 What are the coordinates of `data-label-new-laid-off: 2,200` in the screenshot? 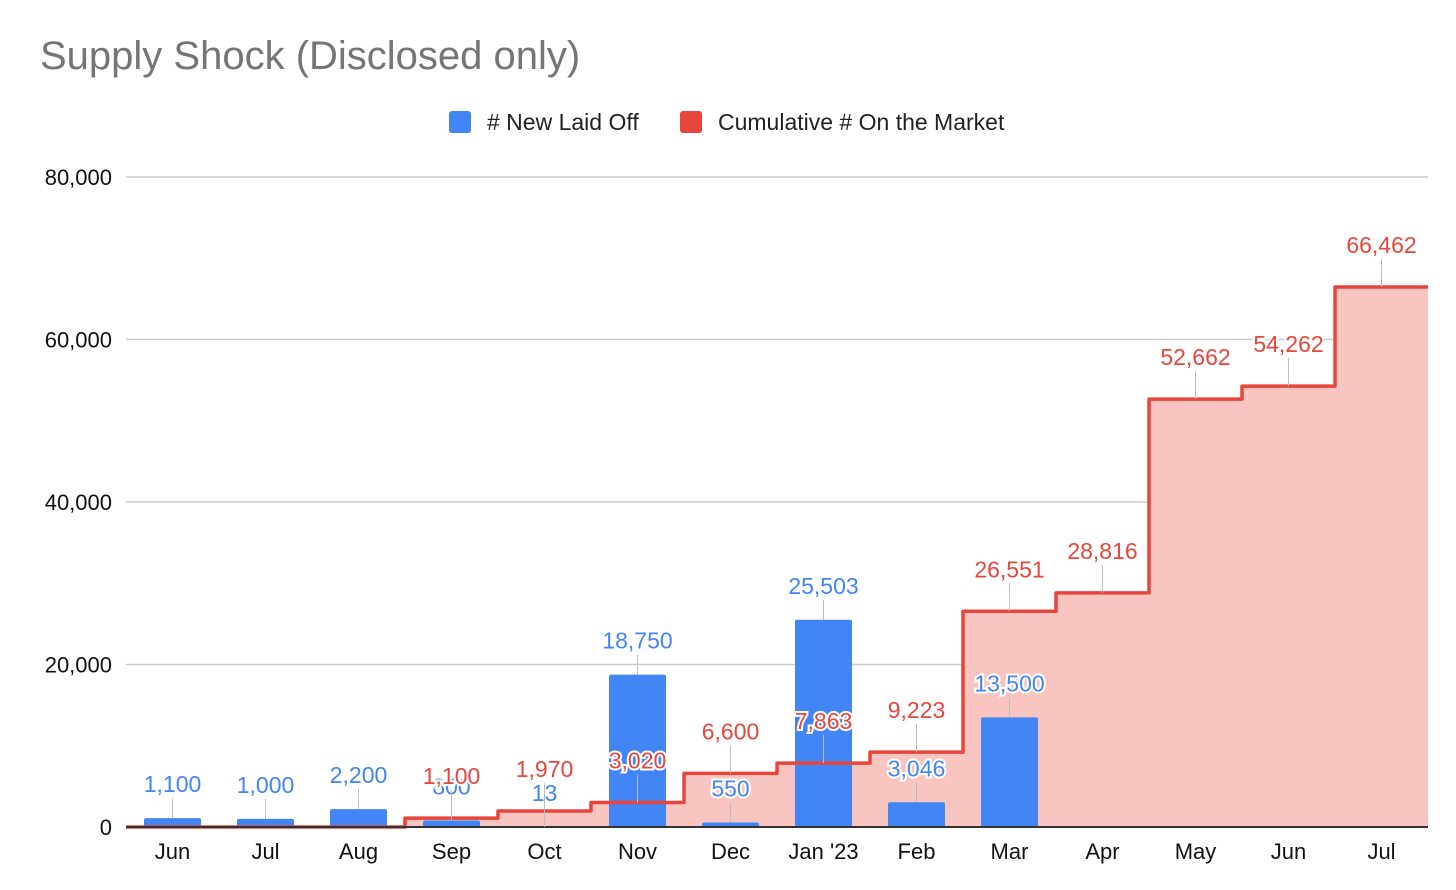 It's located at (359, 775).